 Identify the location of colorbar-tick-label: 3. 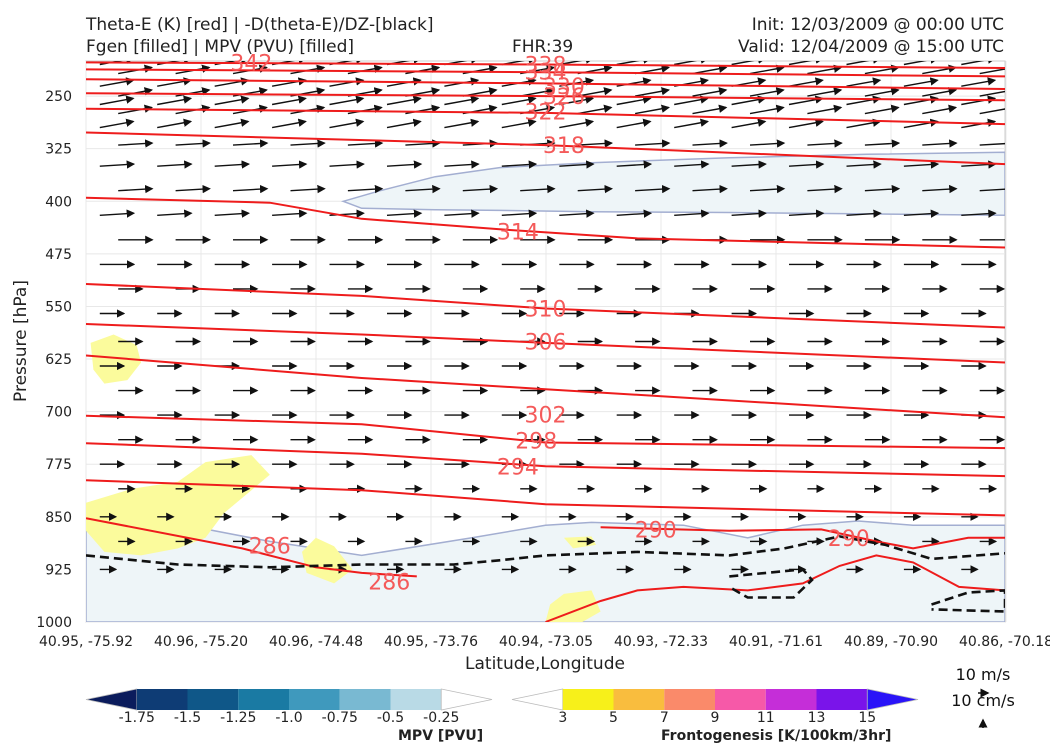
(562, 718).